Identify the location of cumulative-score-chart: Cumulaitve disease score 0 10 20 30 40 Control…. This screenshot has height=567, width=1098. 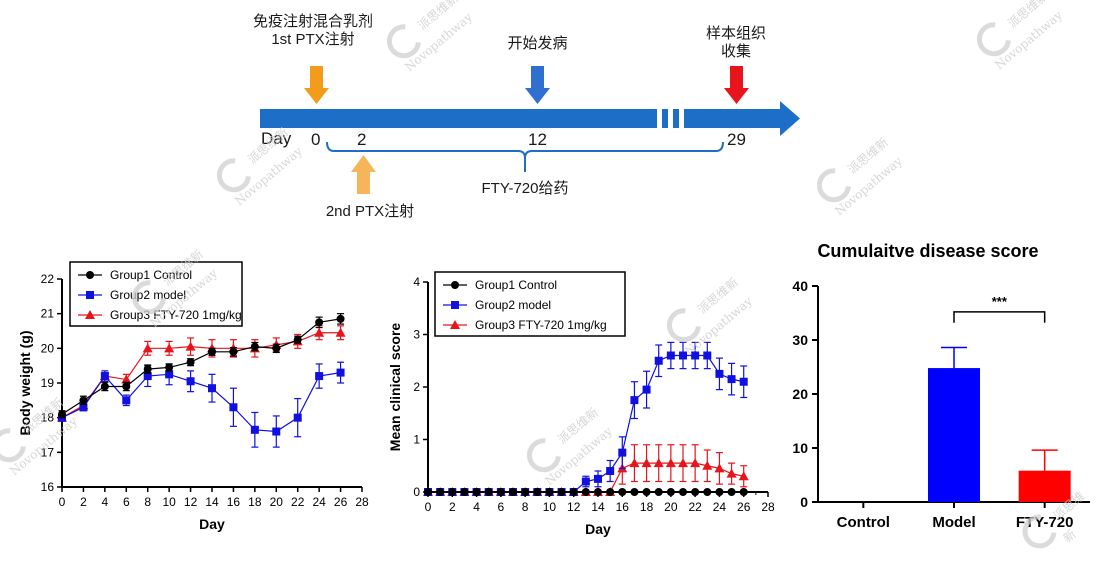
(941, 386).